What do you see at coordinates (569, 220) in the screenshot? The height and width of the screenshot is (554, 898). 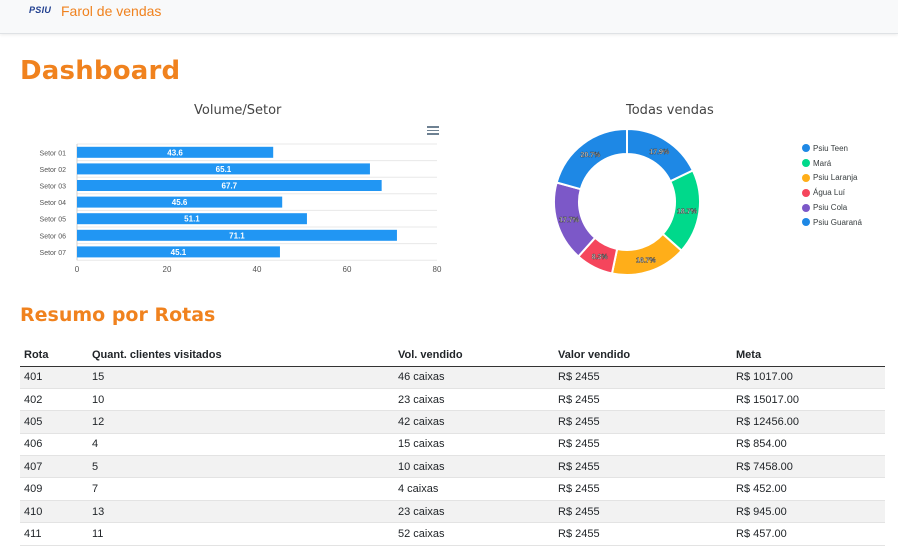 I see `donut-percent-label: 17.7%` at bounding box center [569, 220].